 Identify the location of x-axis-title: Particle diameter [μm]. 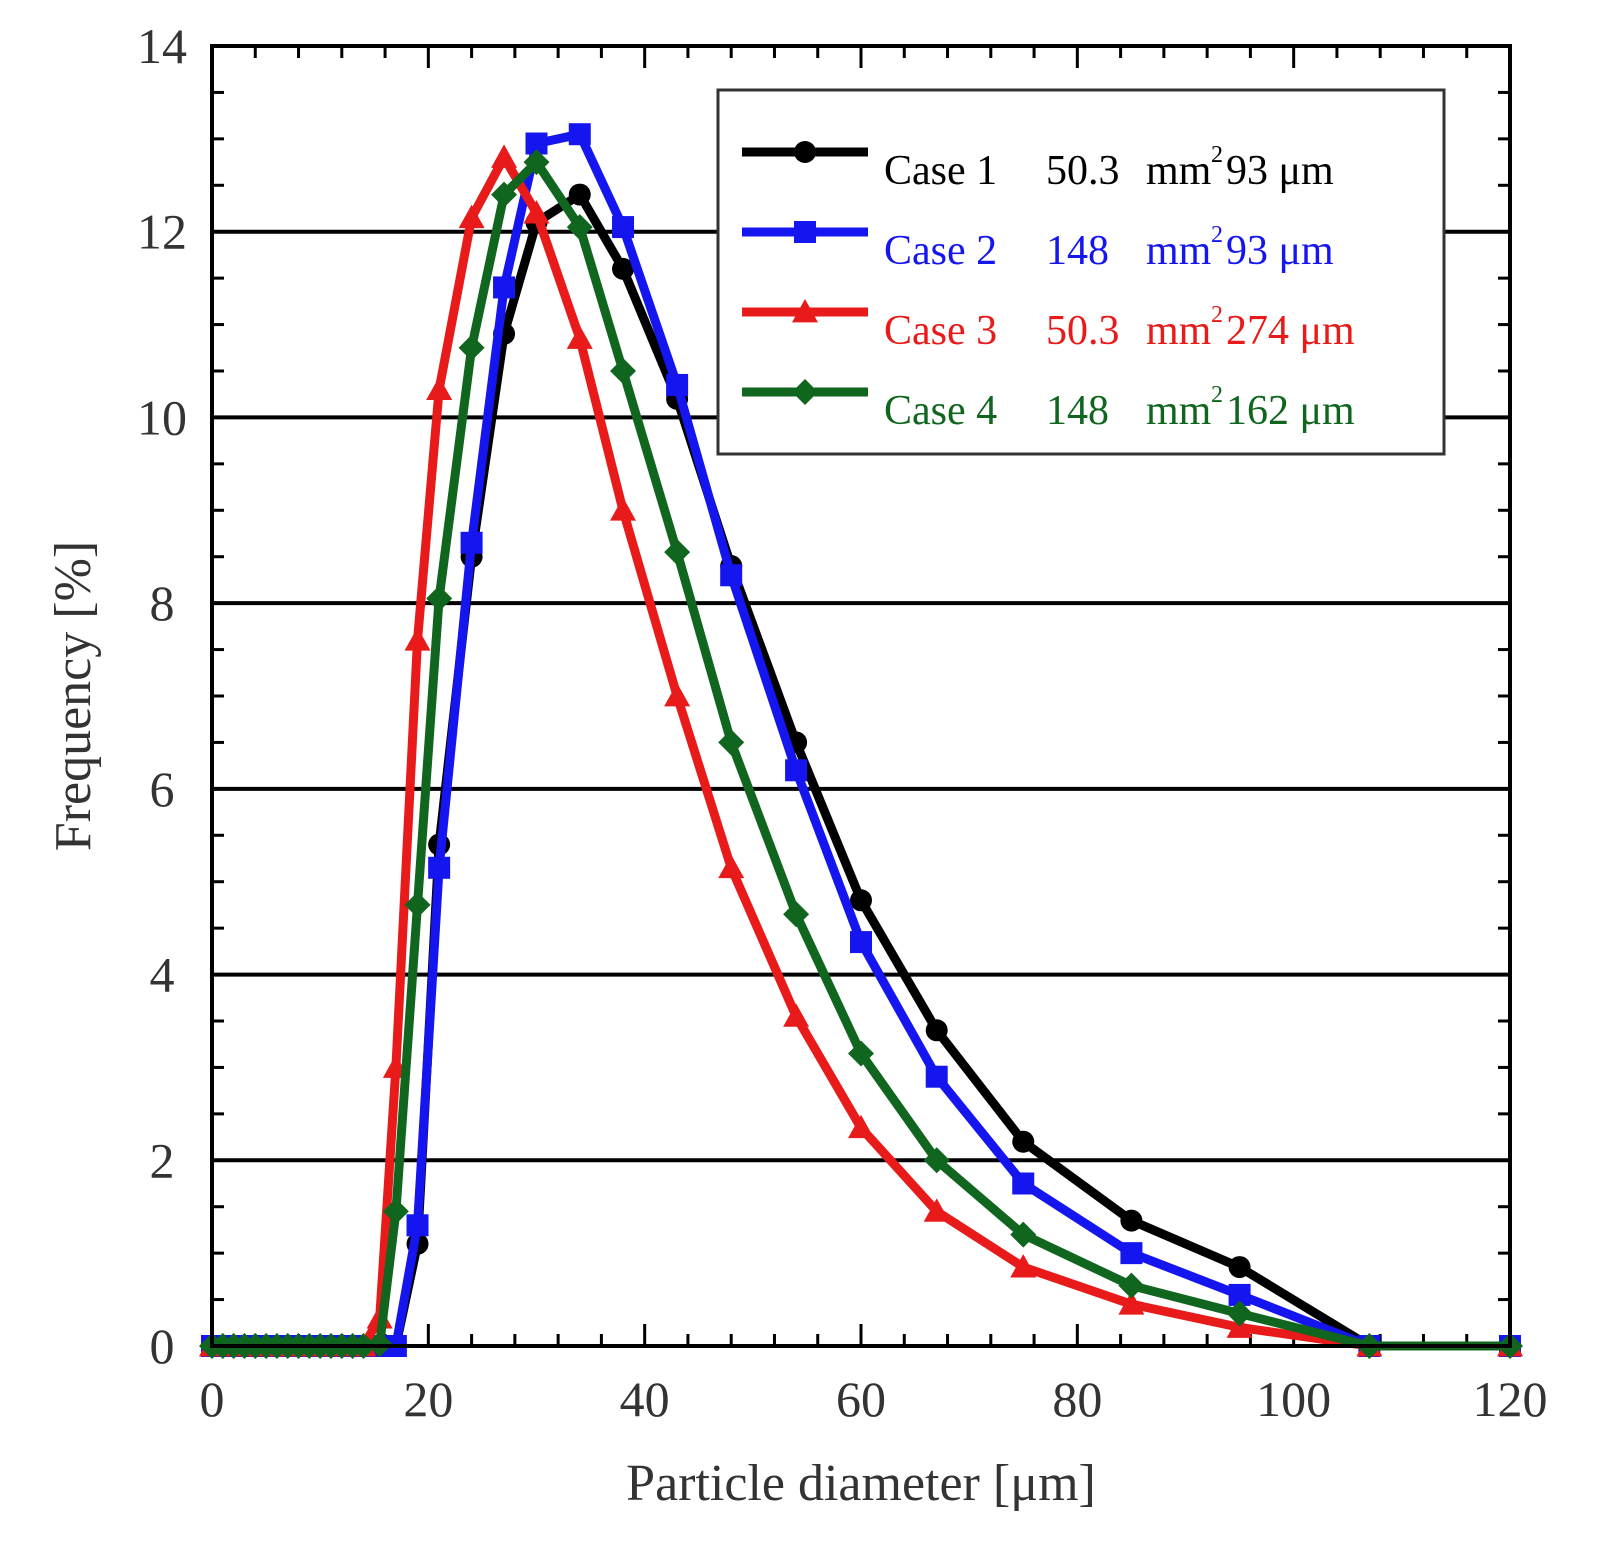
(861, 1483).